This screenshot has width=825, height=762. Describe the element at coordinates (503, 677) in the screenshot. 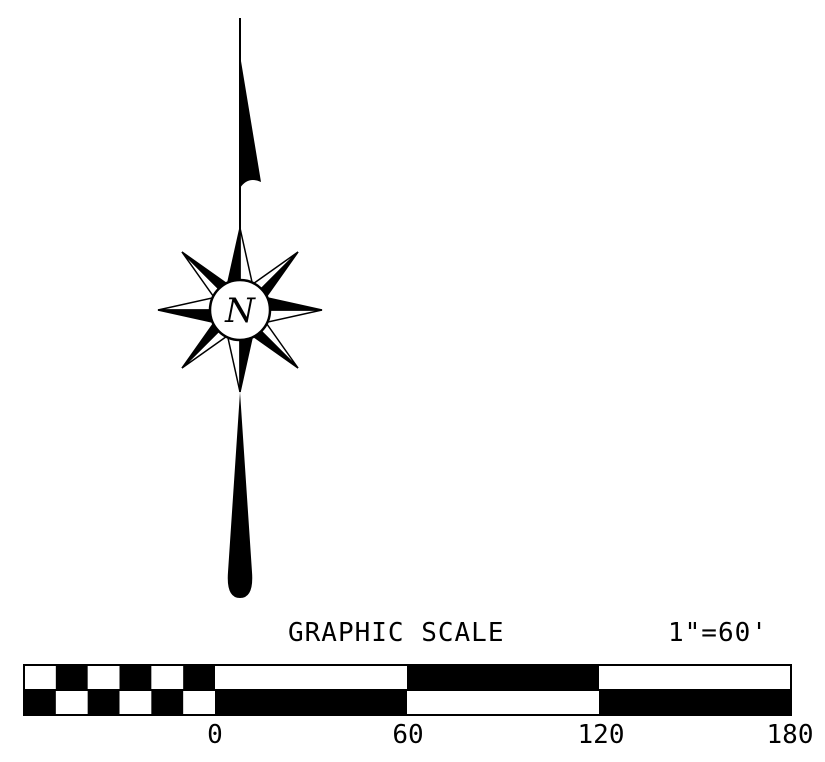

I see `scale-segment-upper` at that location.